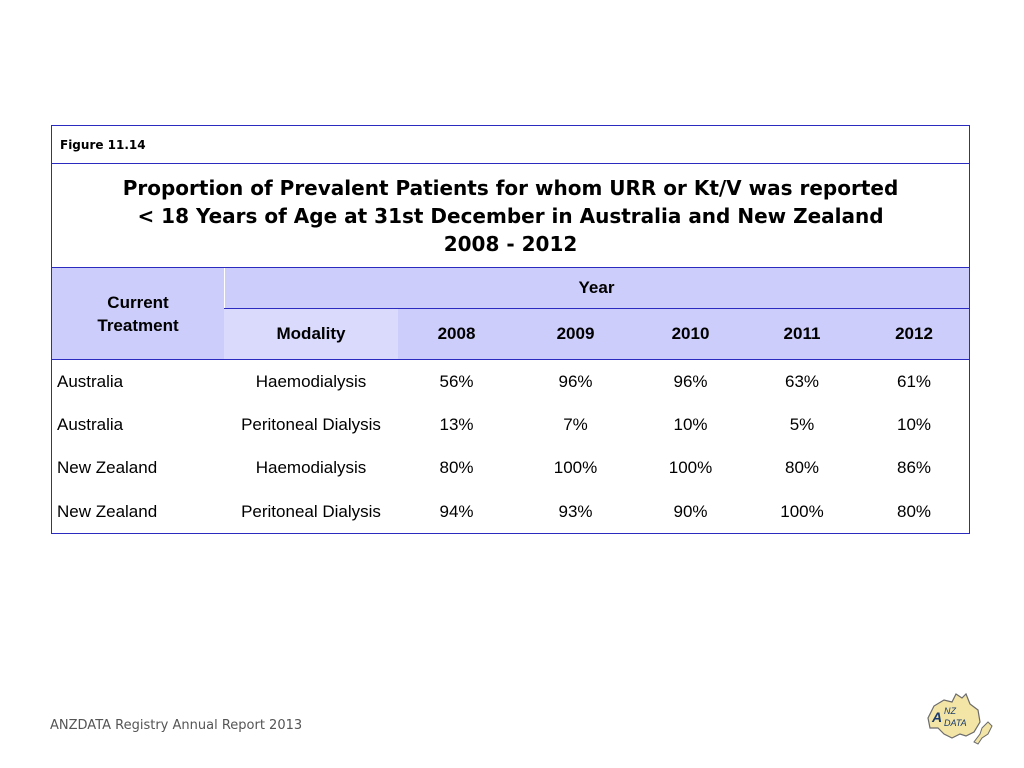 The width and height of the screenshot is (1024, 768). Describe the element at coordinates (456, 381) in the screenshot. I see `cell-value: 56%` at that location.